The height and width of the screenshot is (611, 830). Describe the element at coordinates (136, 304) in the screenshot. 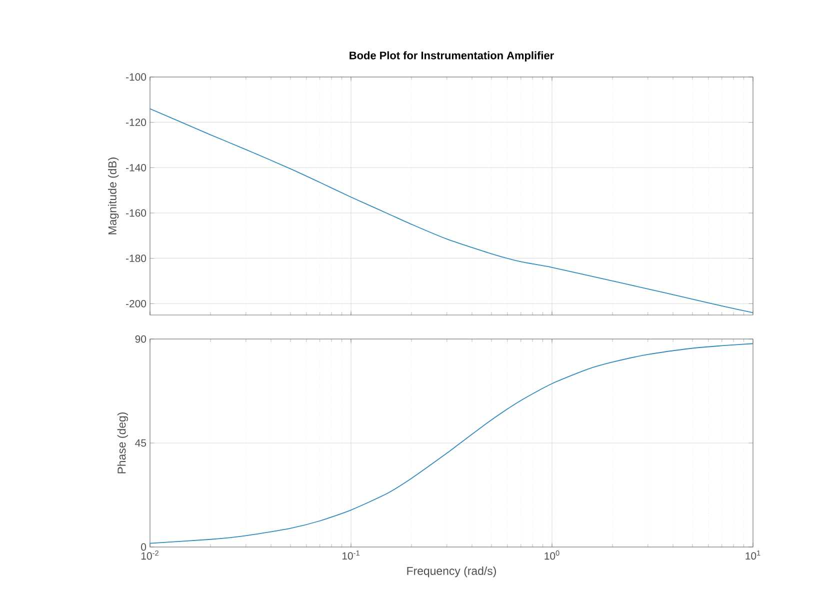

I see `y-tick-label: -200` at that location.